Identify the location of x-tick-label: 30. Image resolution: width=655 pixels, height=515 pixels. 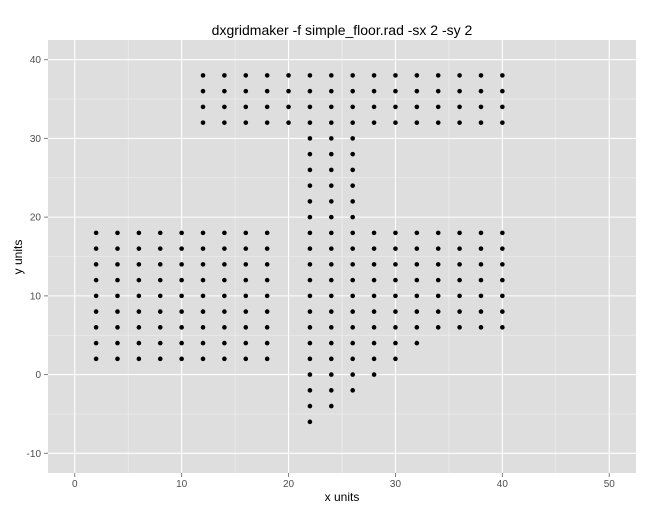
(396, 484).